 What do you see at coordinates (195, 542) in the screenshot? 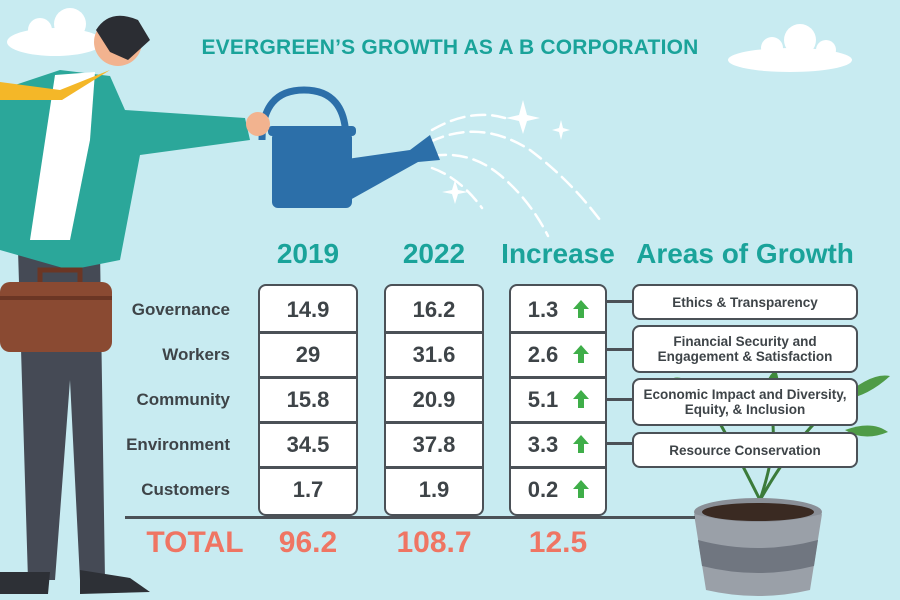
I see `total-label: TOTAL` at bounding box center [195, 542].